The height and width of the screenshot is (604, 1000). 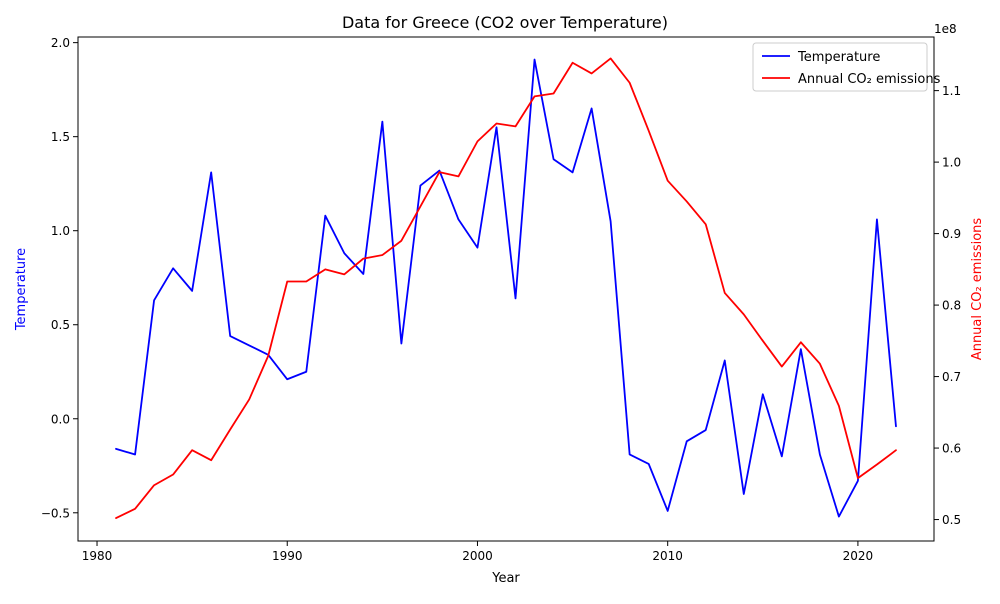 What do you see at coordinates (60, 43) in the screenshot?
I see `y-left-tick-label: 2.0` at bounding box center [60, 43].